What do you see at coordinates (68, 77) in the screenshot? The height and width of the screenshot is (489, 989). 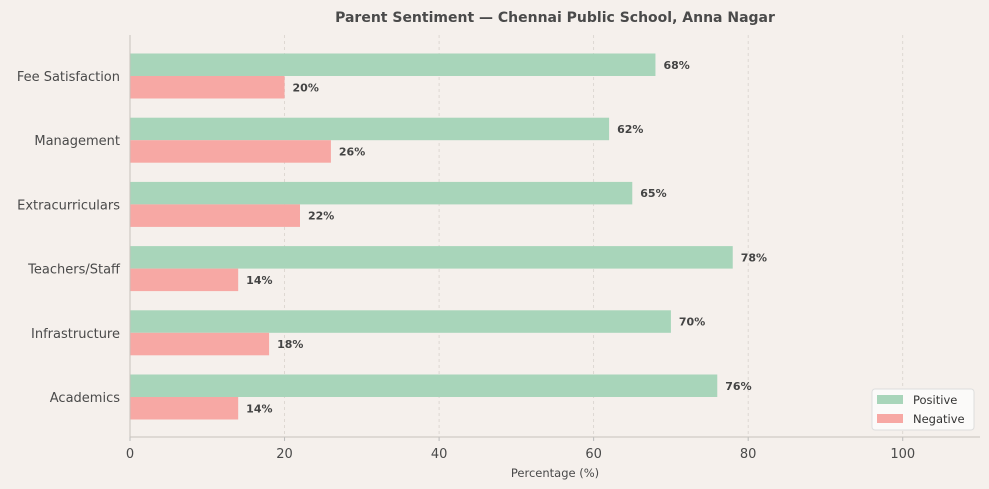 I see `y-tick-label: Fee Satisfaction` at bounding box center [68, 77].